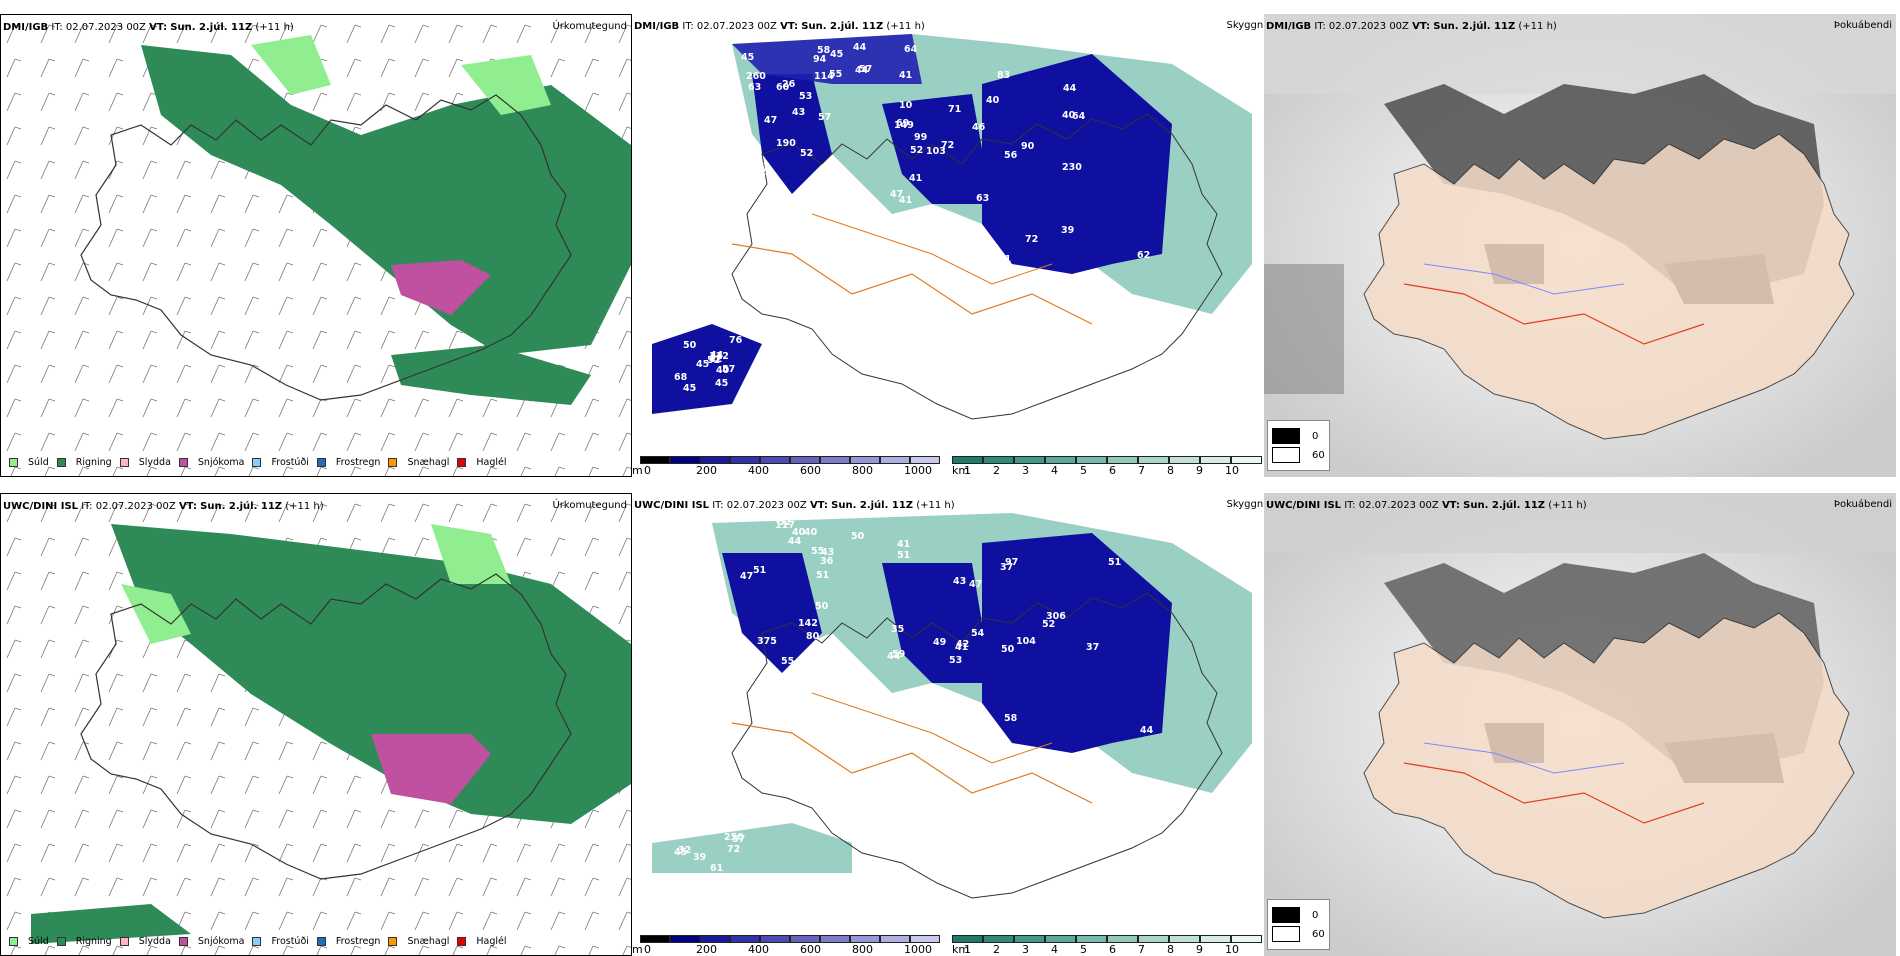  I want to click on cloud-base-label: 190, so click(786, 143).